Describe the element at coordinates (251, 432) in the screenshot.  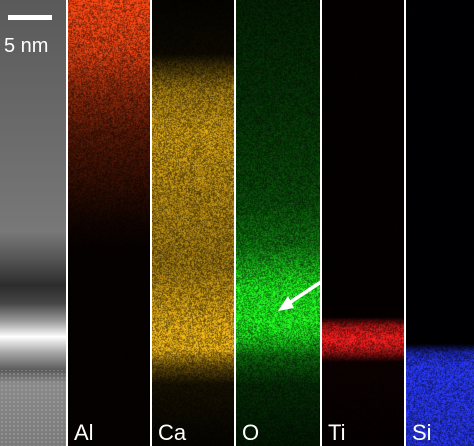
I see `o-label: O` at that location.